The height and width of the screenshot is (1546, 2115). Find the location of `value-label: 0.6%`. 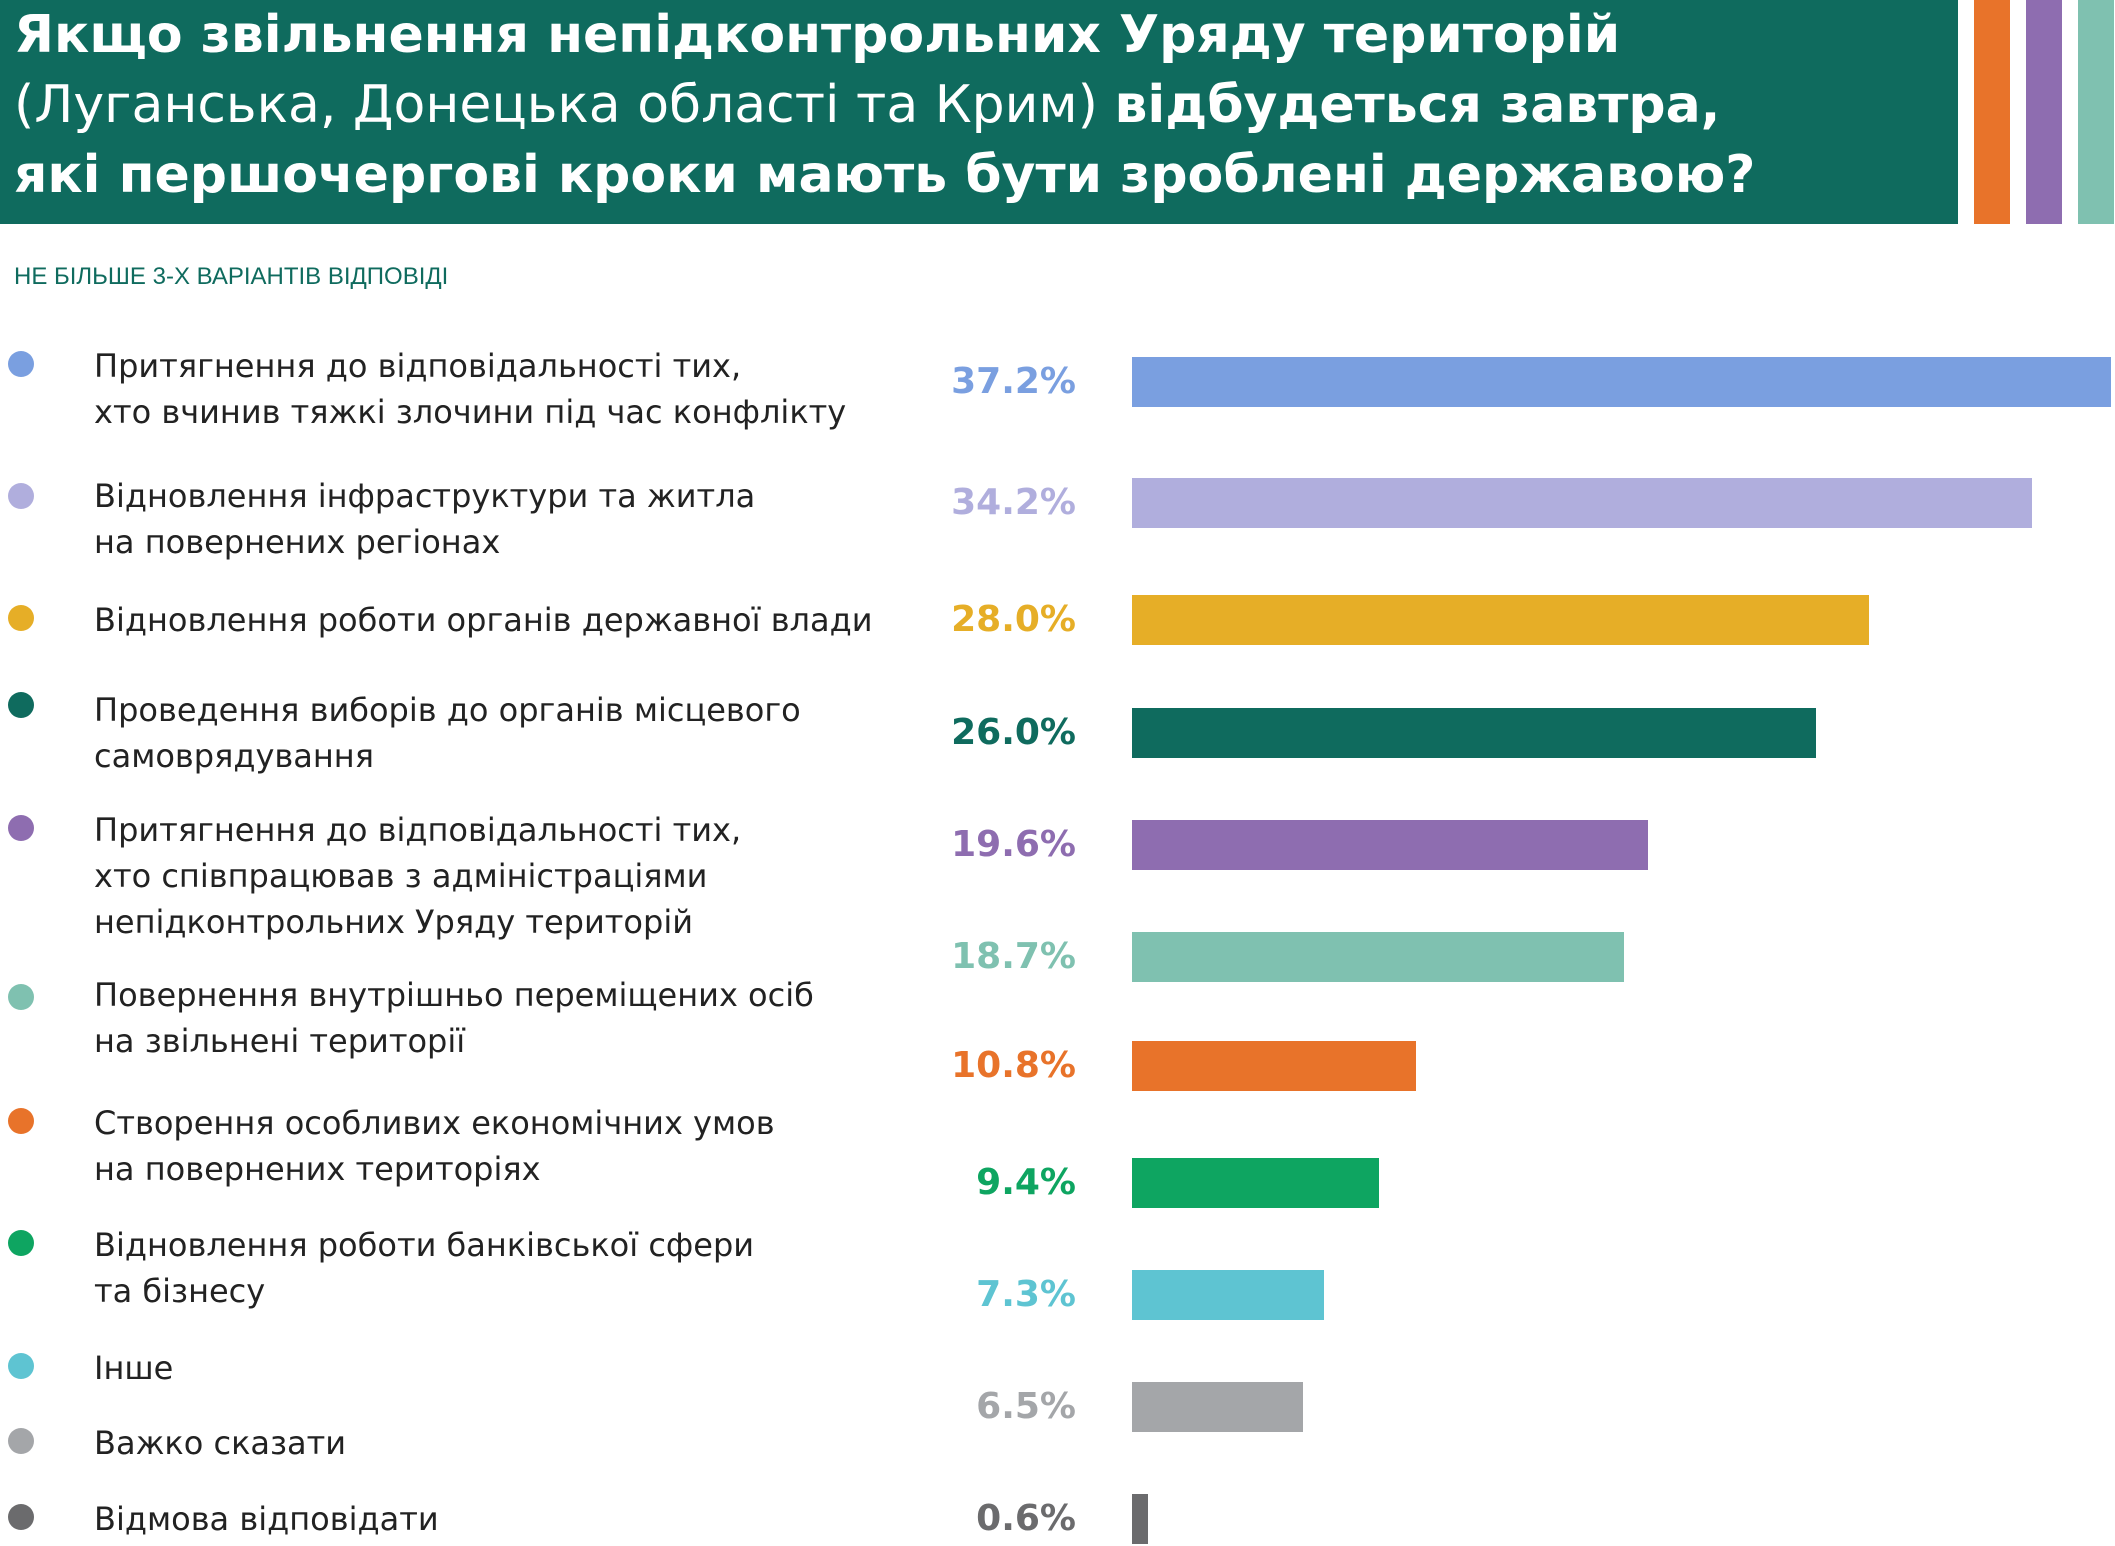

value-label: 0.6% is located at coordinates (1026, 1518).